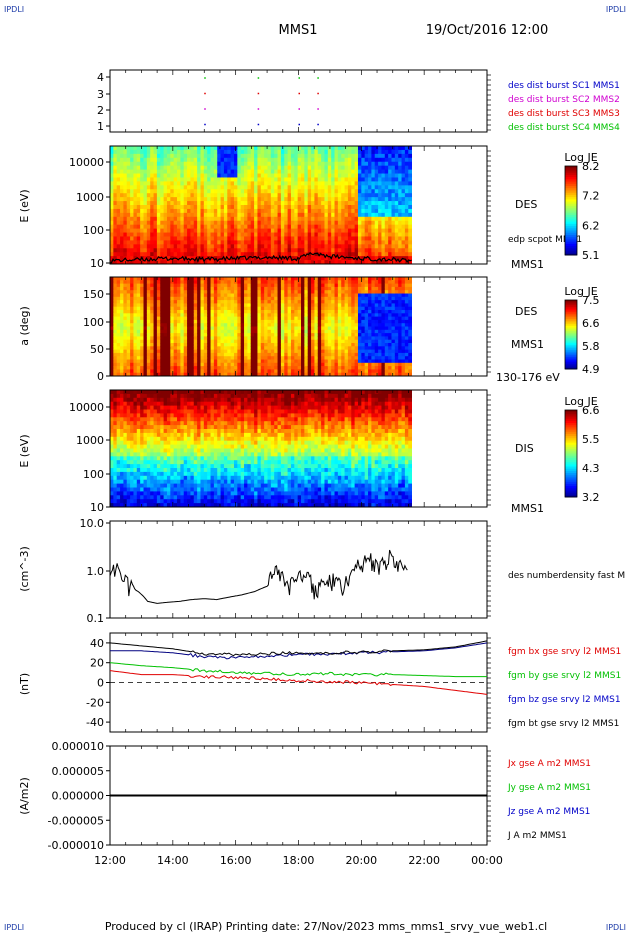 The width and height of the screenshot is (630, 934). What do you see at coordinates (86, 162) in the screenshot?
I see `des-energy-panel-ytick-label: 10000` at bounding box center [86, 162].